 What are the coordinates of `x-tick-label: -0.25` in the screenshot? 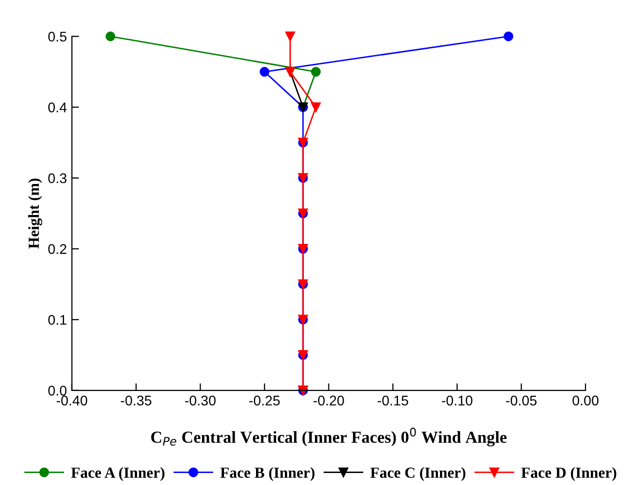 It's located at (264, 401).